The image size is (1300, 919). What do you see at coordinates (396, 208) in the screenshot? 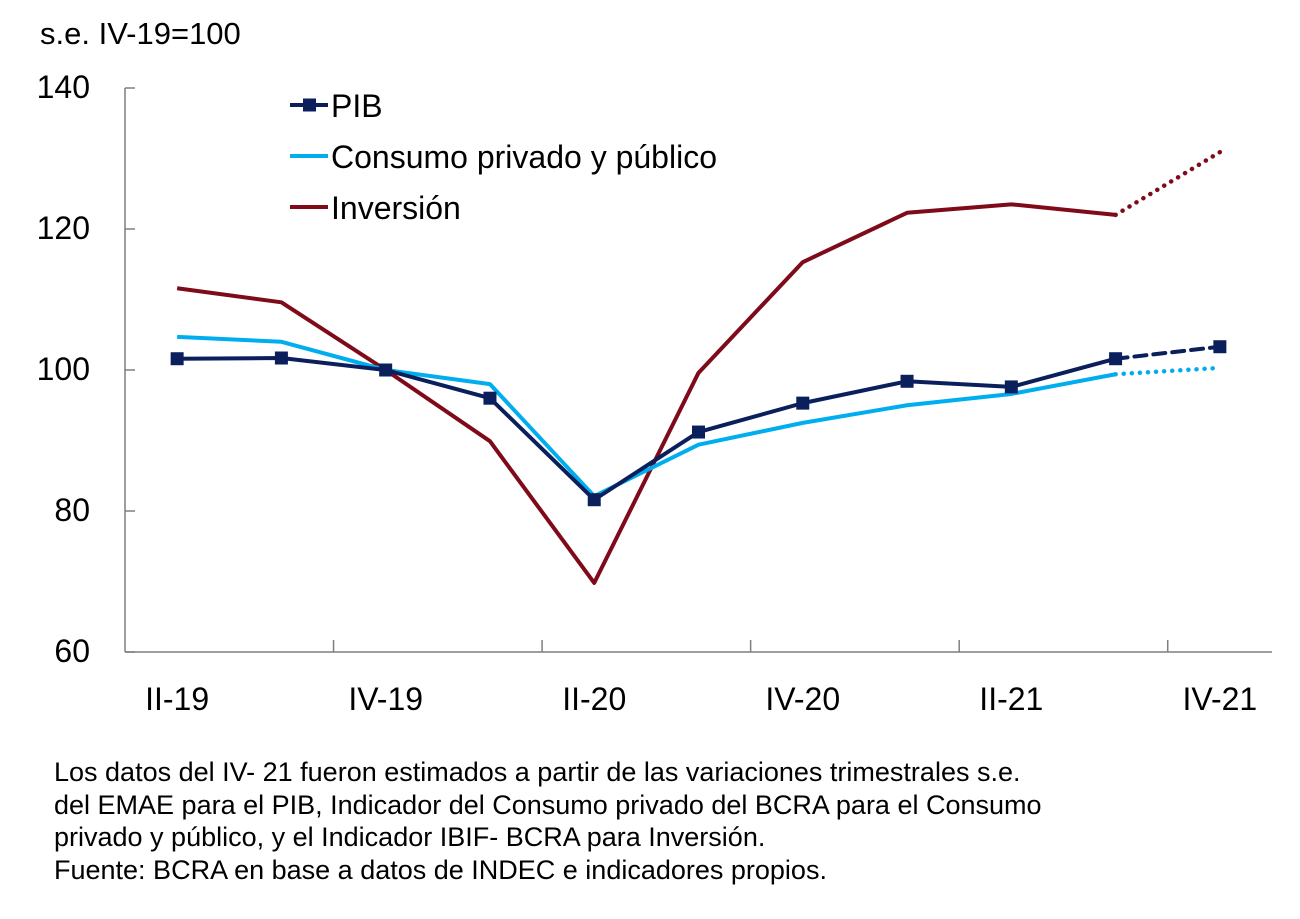
I see `legend-label: Inversión` at bounding box center [396, 208].